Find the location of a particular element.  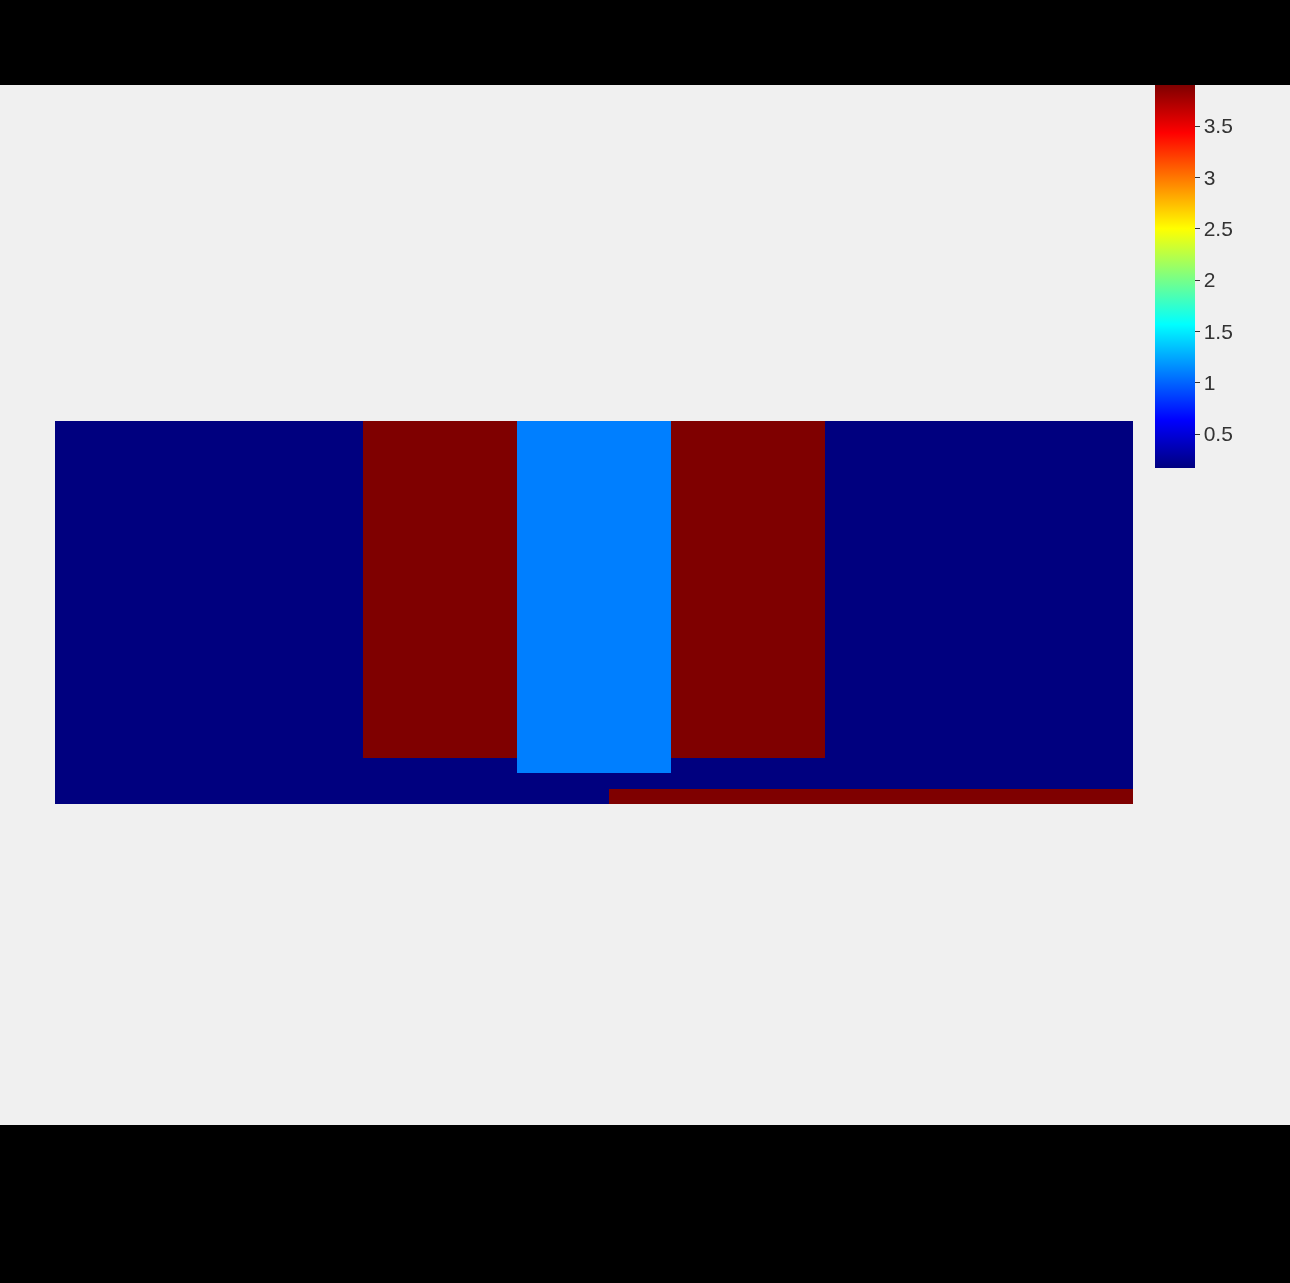

color-bar-label: 3 is located at coordinates (1209, 177).